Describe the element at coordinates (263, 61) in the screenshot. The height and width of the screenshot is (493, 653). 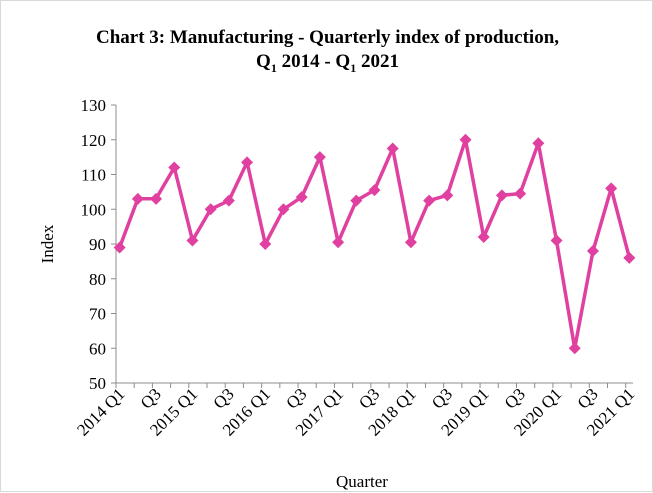
I see `subtitle-part-1: Q` at that location.